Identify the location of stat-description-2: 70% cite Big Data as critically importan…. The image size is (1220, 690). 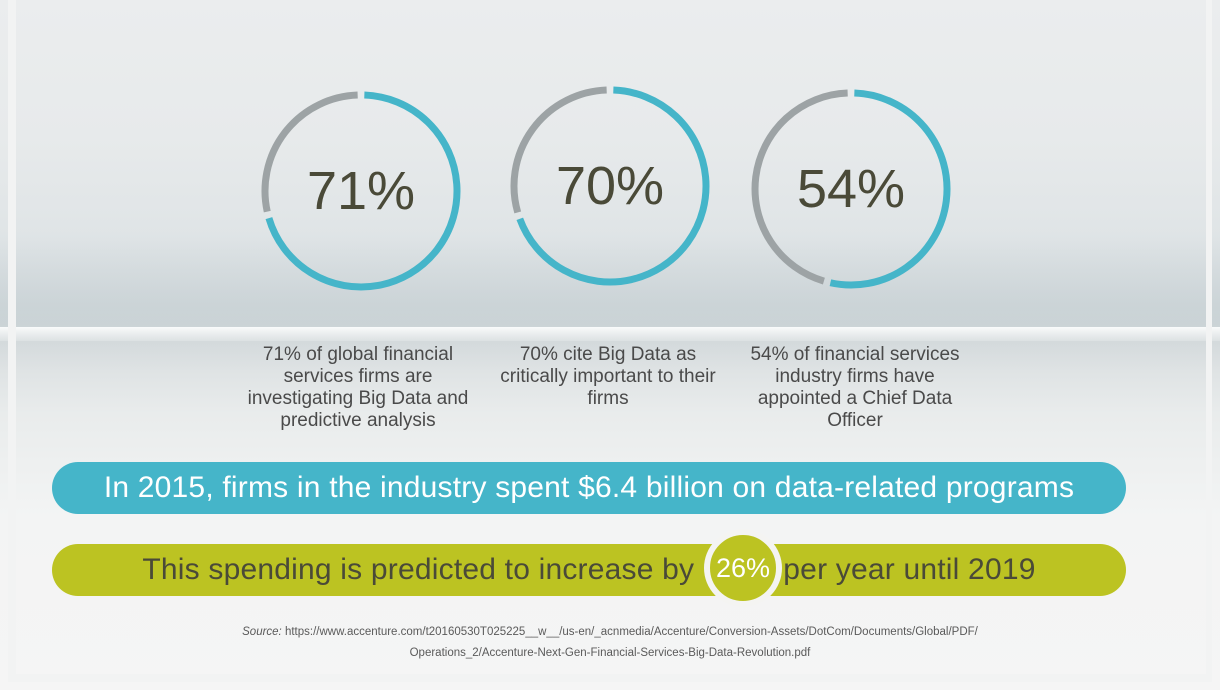
(608, 377).